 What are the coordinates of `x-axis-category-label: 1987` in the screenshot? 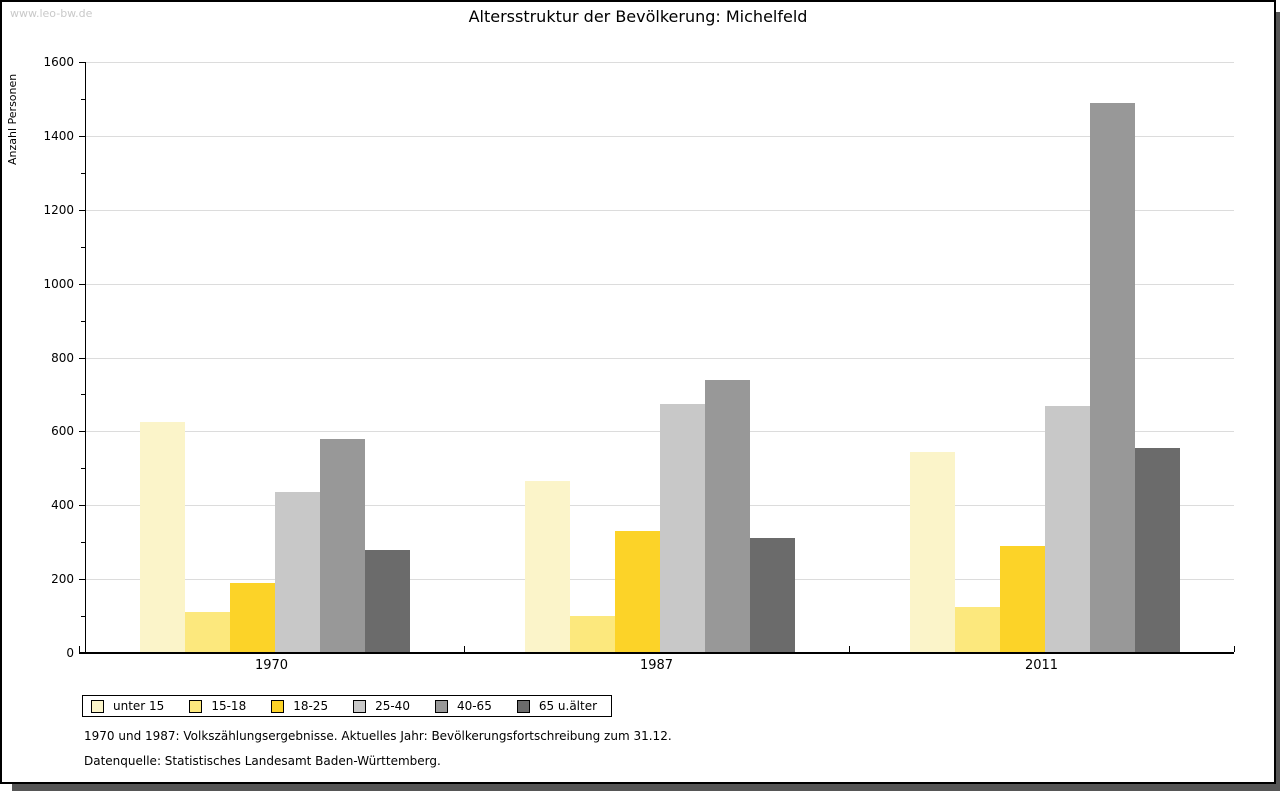 It's located at (656, 665).